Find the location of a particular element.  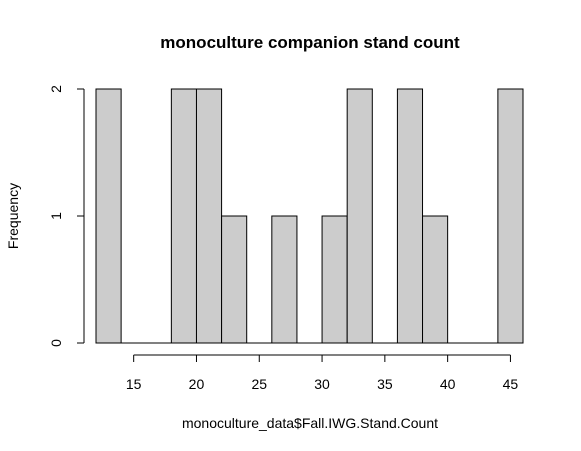

y-tick-label: 1 is located at coordinates (56, 216).